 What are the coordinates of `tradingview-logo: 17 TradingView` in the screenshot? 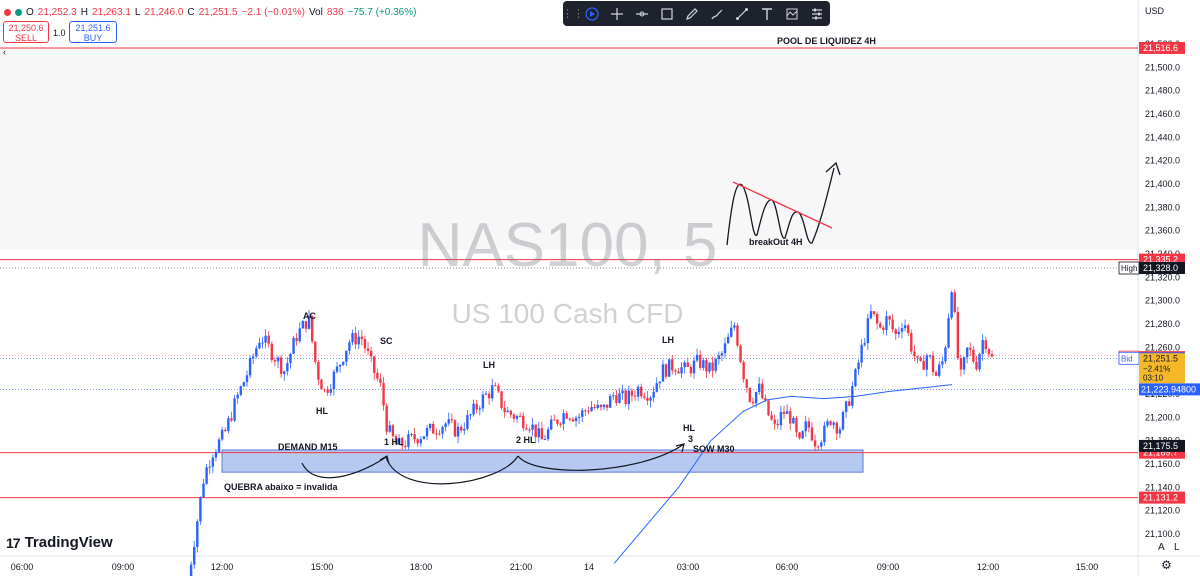 It's located at (59, 542).